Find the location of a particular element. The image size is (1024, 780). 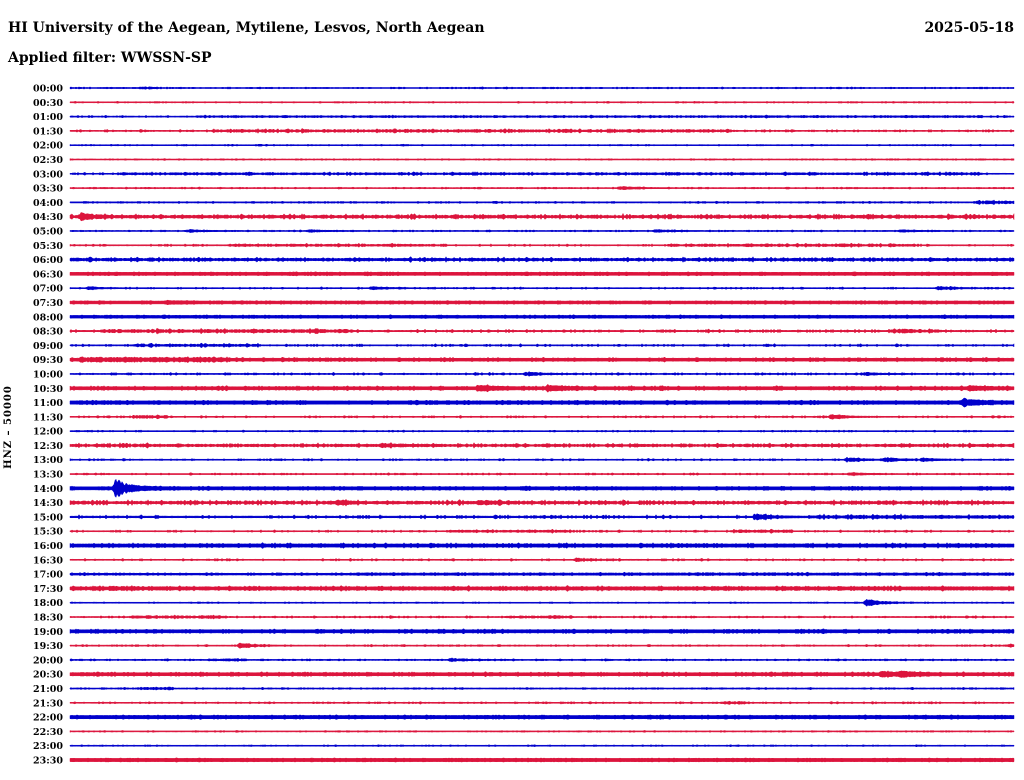

trace-row: 03:00 is located at coordinates (524, 174).